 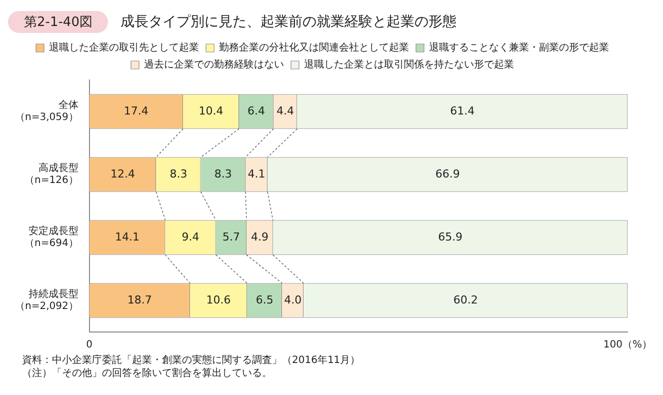 I want to click on x-tick-label: 0, so click(x=89, y=345).